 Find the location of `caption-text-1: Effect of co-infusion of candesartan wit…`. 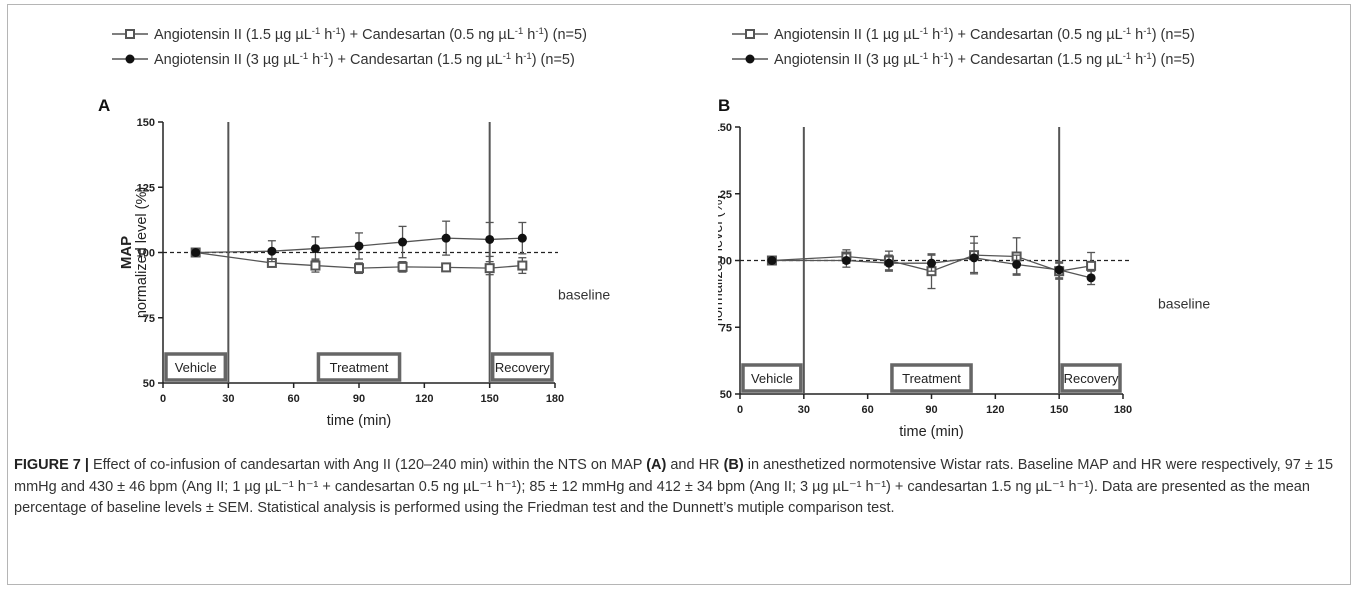

caption-text-1: Effect of co-infusion of candesartan wit… is located at coordinates (367, 465).